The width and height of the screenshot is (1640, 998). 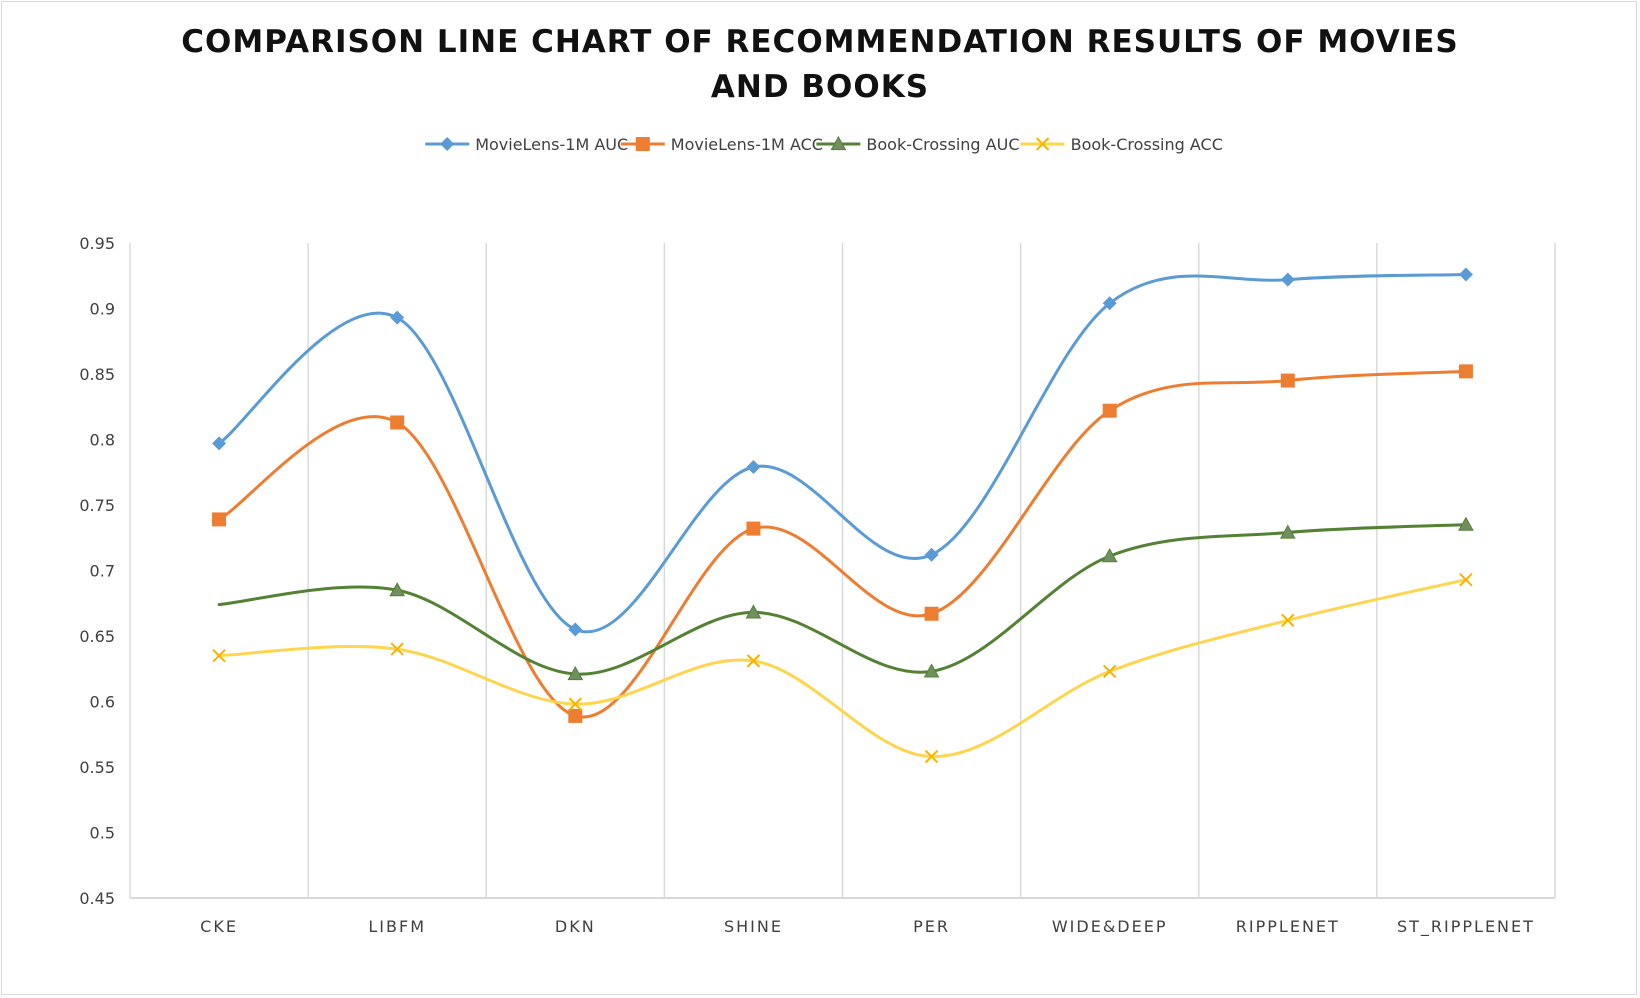 What do you see at coordinates (102, 702) in the screenshot?
I see `y-tick-label: 0.6` at bounding box center [102, 702].